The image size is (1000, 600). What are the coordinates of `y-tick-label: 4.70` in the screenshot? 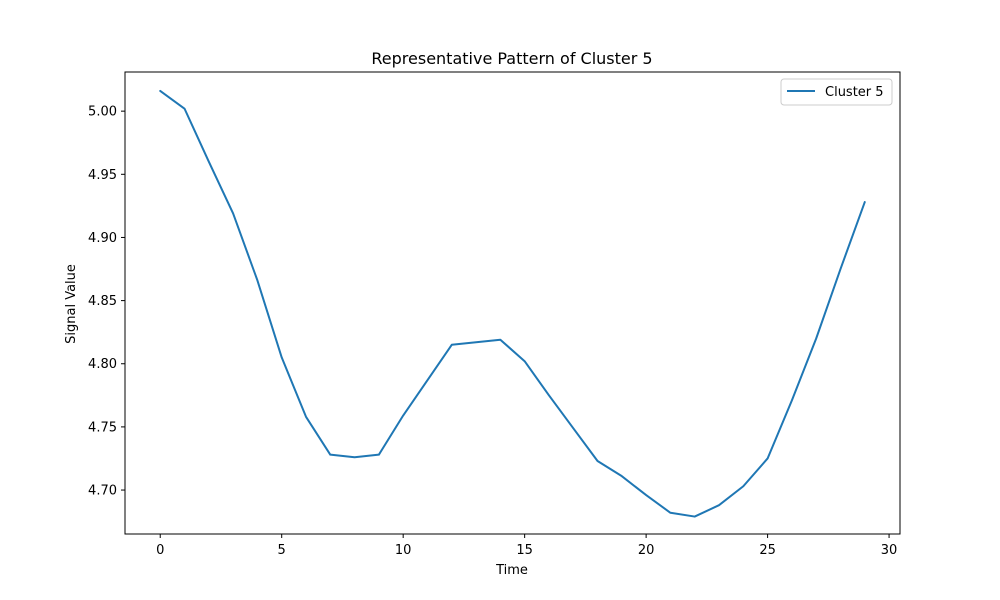 It's located at (102, 491).